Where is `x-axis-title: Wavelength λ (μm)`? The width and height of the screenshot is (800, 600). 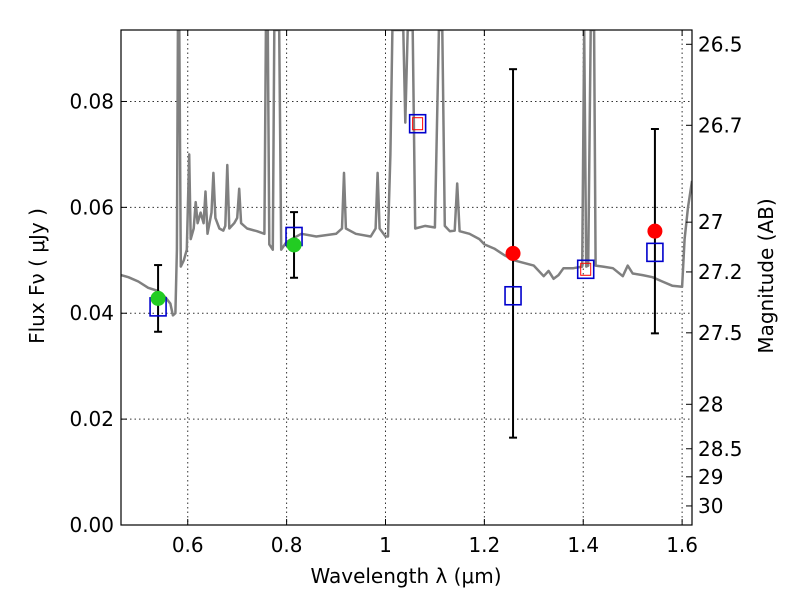
x-axis-title: Wavelength λ (μm) is located at coordinates (405, 576).